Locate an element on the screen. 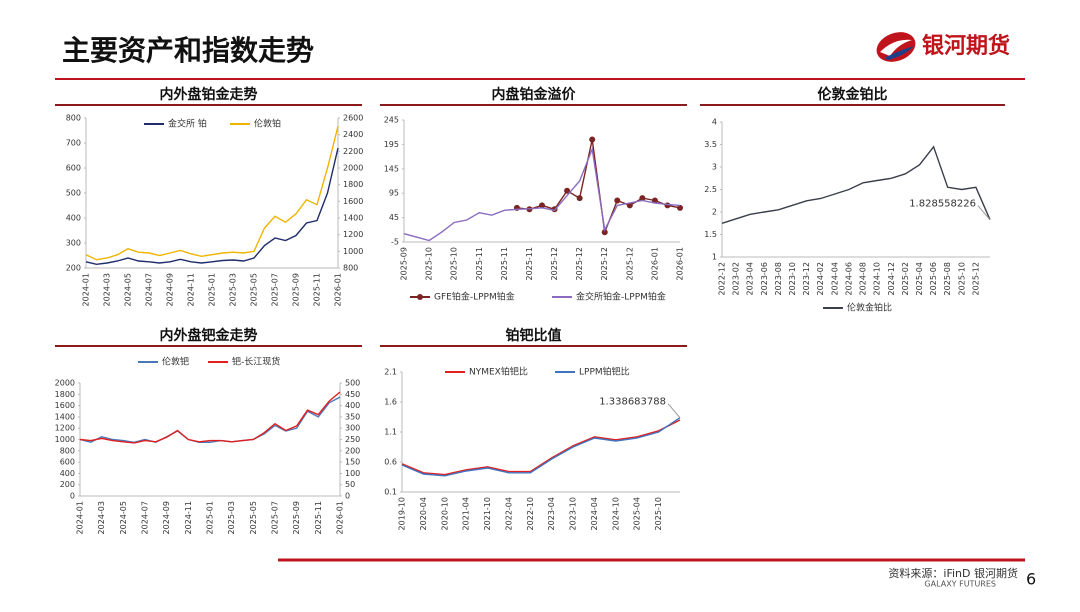 This screenshot has width=1080, height=612. y-tick-label: 600 is located at coordinates (73, 168).